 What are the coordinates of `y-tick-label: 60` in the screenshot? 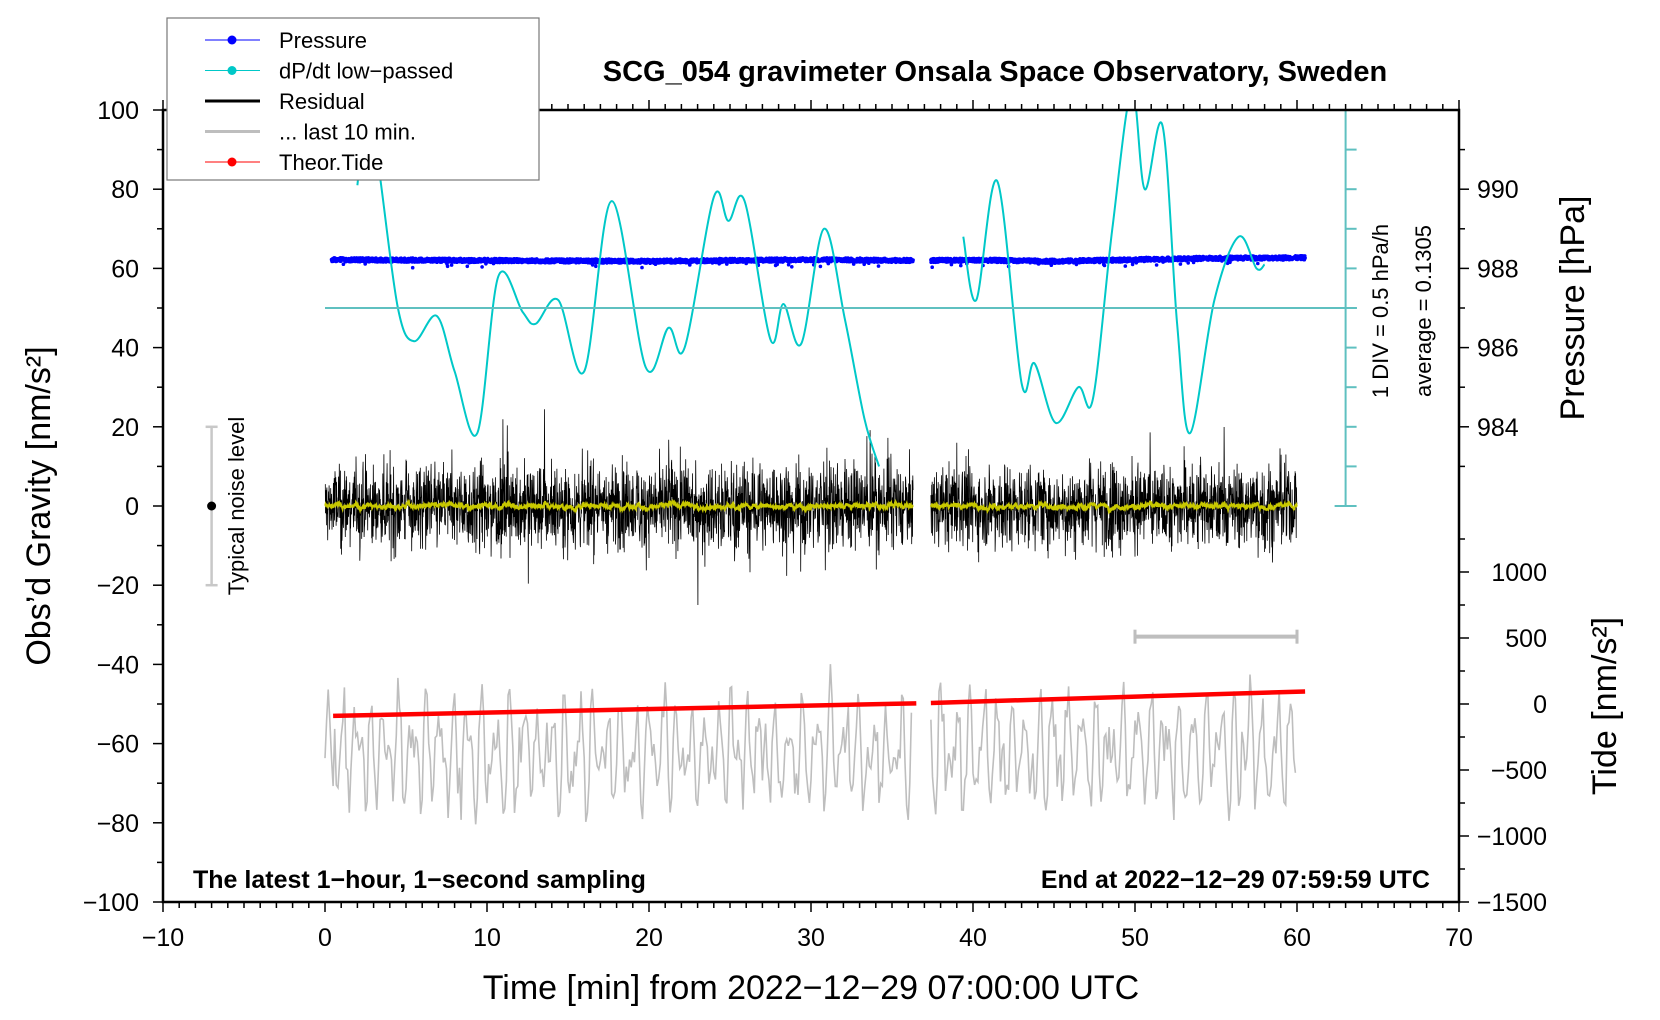 It's located at (125, 269).